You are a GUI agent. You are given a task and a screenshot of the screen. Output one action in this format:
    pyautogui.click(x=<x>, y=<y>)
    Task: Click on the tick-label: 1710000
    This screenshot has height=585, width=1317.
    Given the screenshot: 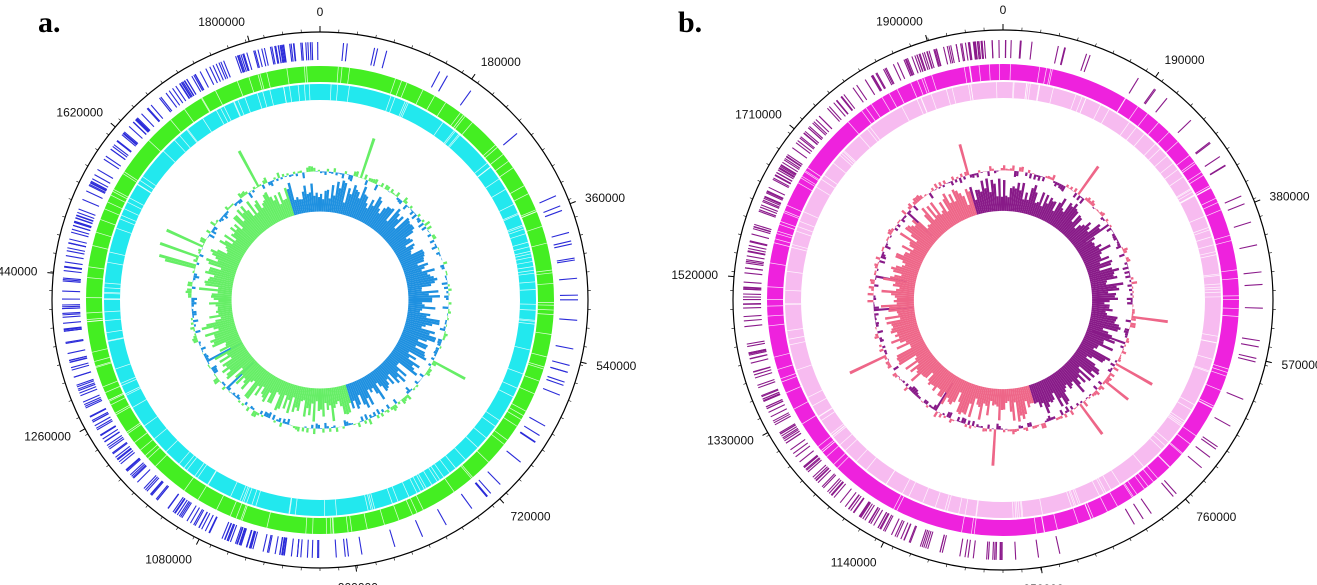 What is the action you would take?
    pyautogui.click(x=758, y=115)
    